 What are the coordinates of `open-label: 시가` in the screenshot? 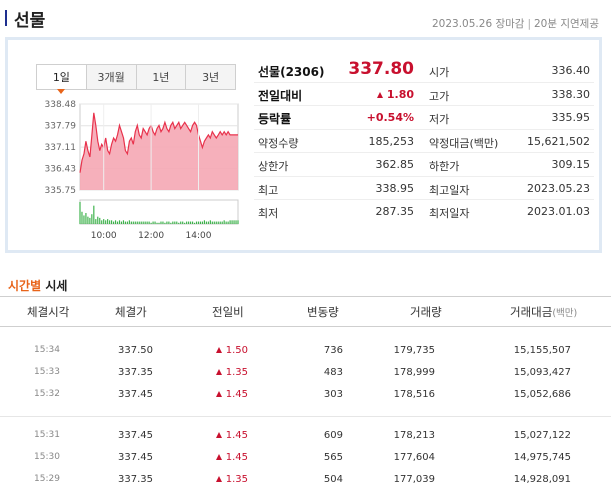 It's located at (439, 72).